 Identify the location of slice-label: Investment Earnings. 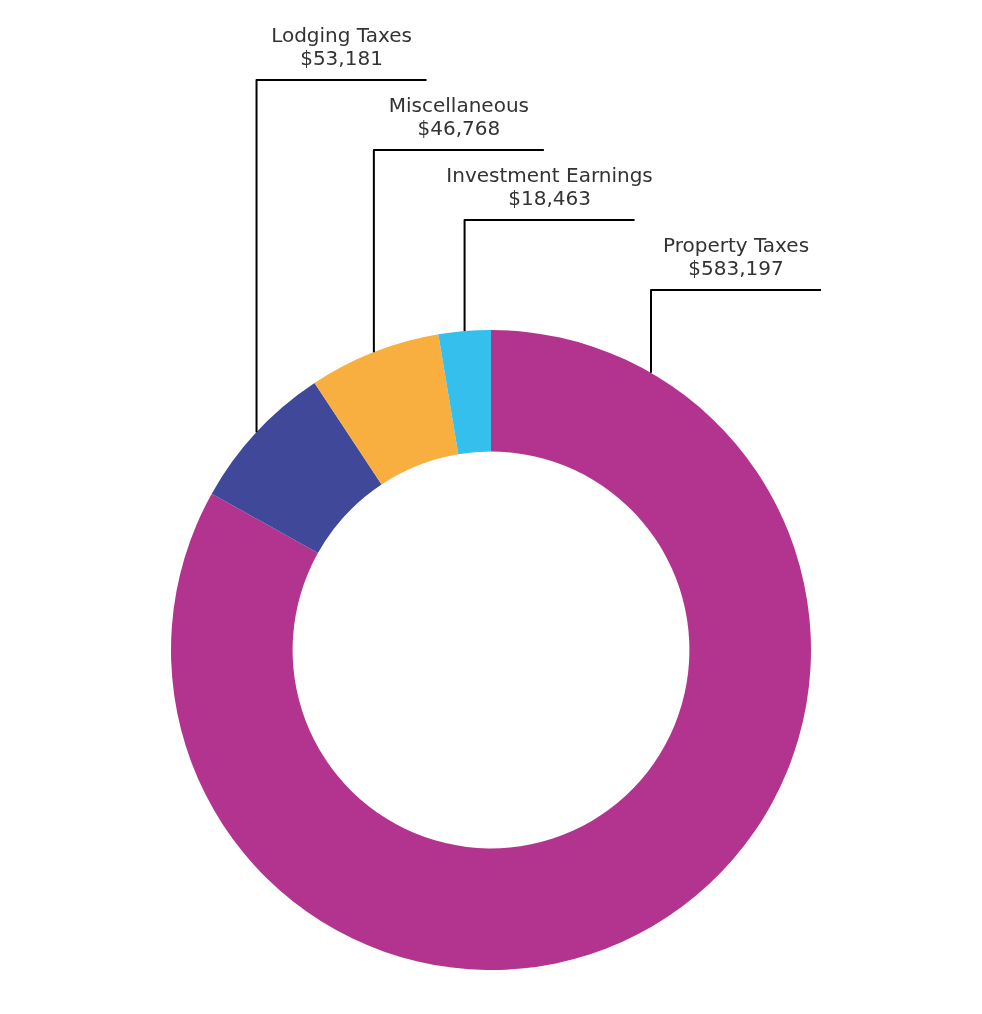
(549, 175).